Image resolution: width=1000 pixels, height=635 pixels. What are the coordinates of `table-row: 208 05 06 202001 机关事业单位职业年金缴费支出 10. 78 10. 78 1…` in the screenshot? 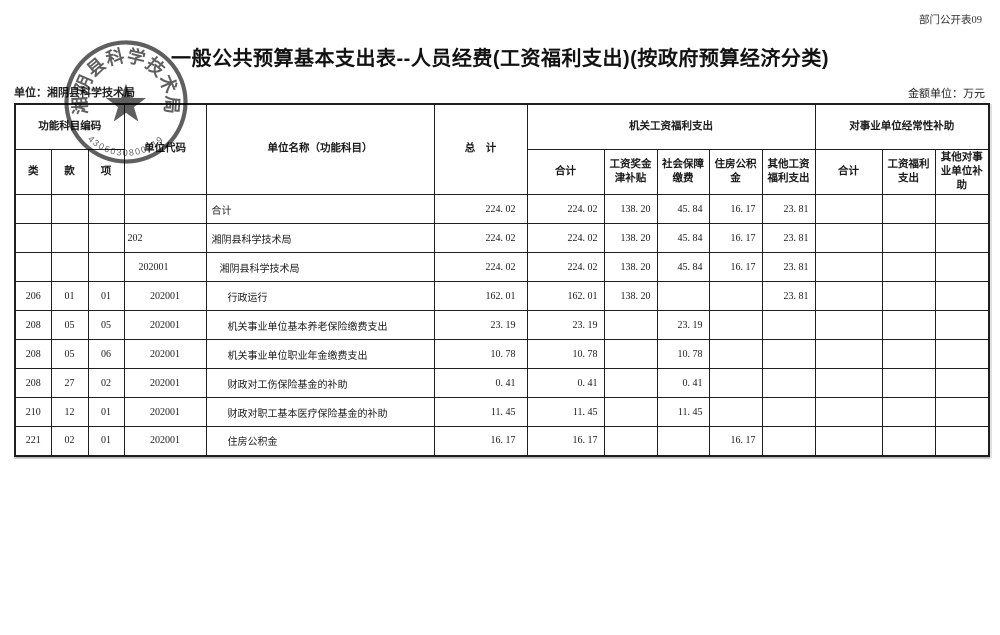 It's located at (502, 354).